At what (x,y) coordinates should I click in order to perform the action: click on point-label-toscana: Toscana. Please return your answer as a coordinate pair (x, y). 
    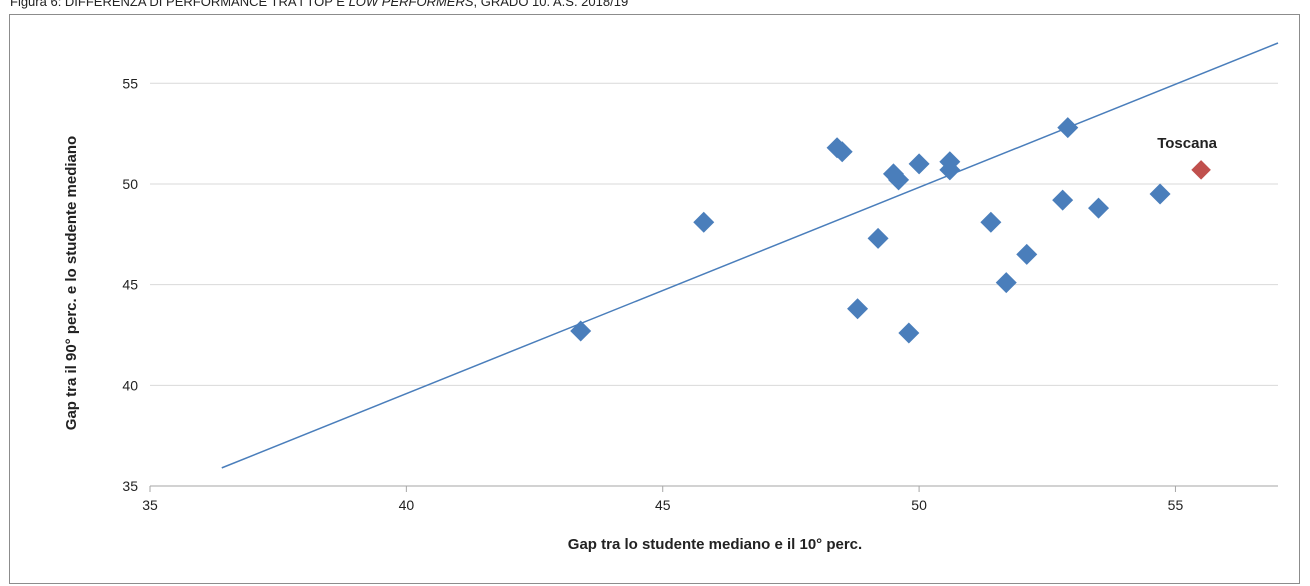
    Looking at the image, I should click on (1187, 143).